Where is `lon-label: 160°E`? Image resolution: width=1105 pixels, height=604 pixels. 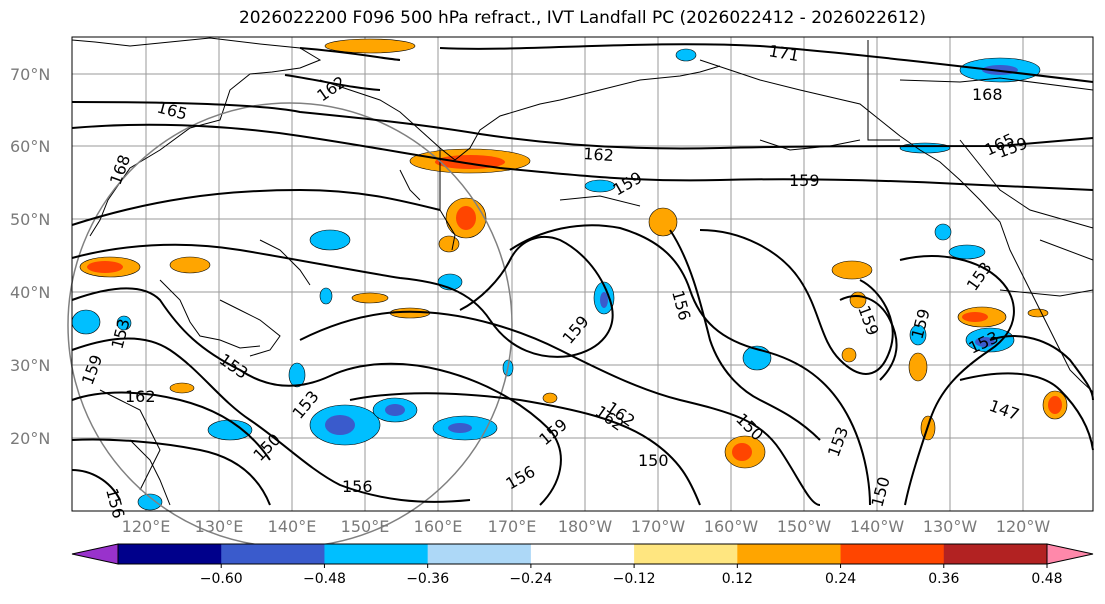
lon-label: 160°E is located at coordinates (438, 526).